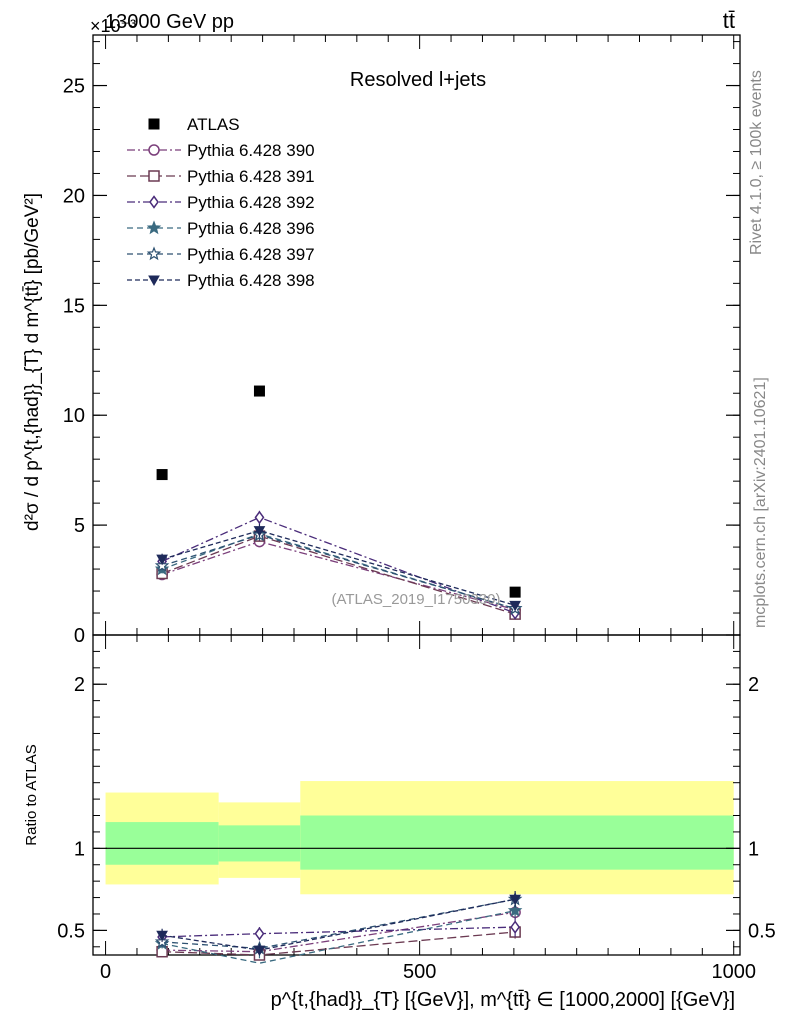 This screenshot has height=1024, width=786. What do you see at coordinates (113, 26) in the screenshot?
I see `exponent-label: ×10⁻³` at bounding box center [113, 26].